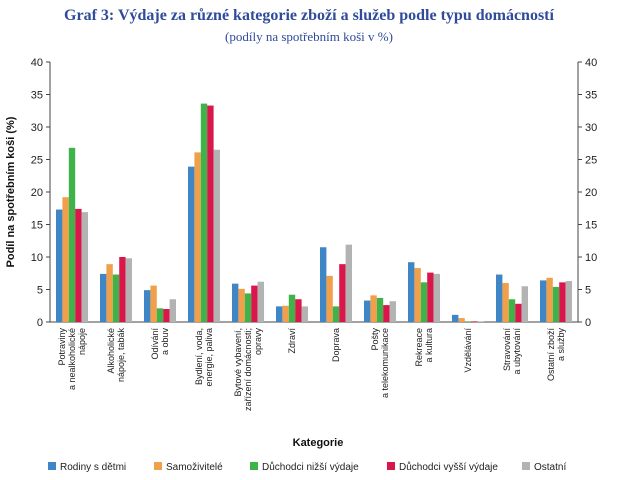 Image resolution: width=618 pixels, height=480 pixels. What do you see at coordinates (507, 350) in the screenshot?
I see `category-label: Stravování` at bounding box center [507, 350].